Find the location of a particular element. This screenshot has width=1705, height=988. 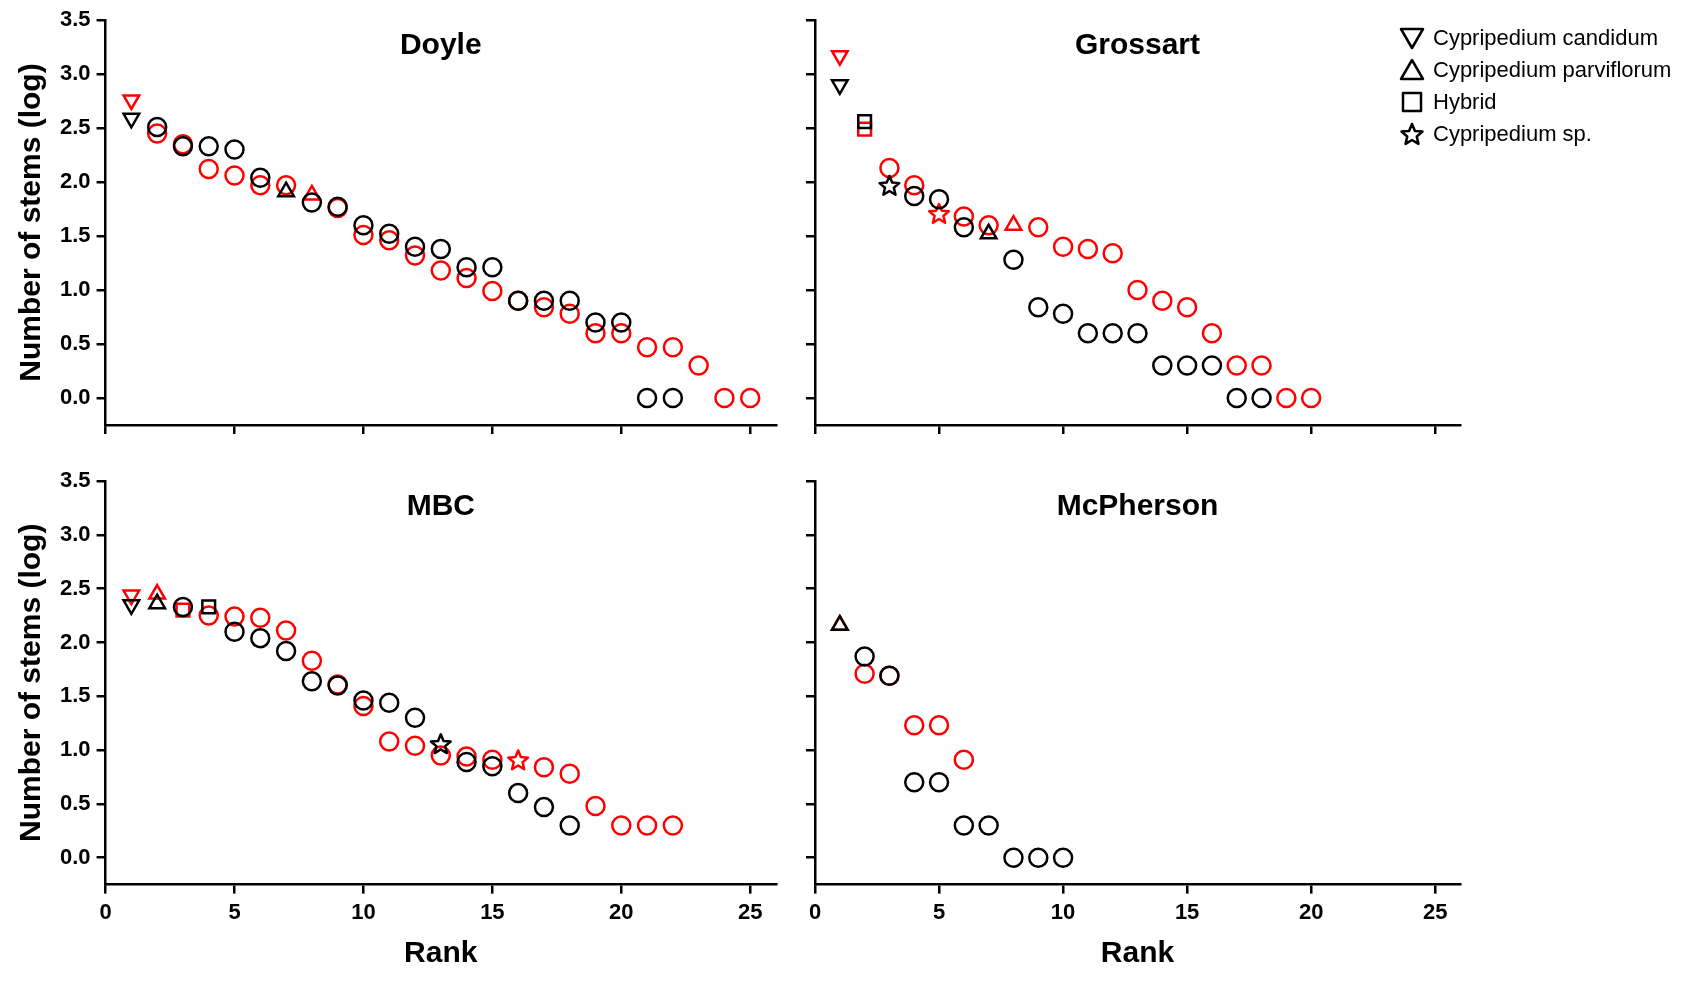

legend-label: Cypripedium parviflorum is located at coordinates (1552, 70).